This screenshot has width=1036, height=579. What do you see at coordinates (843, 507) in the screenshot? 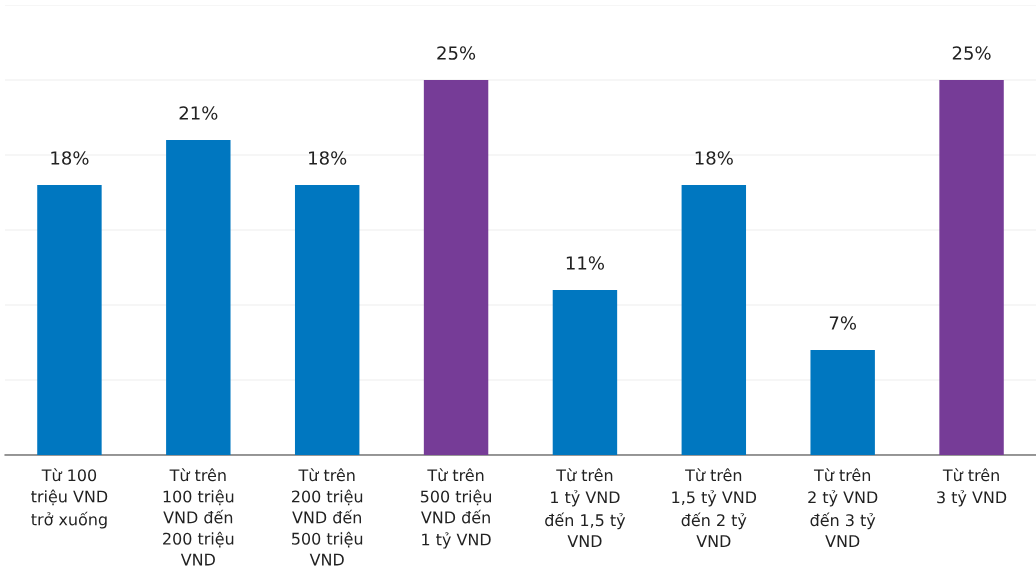
I see `x-tick-label: Từ trên 2 tỷ VND đến 3 tỷ VND` at bounding box center [843, 507].